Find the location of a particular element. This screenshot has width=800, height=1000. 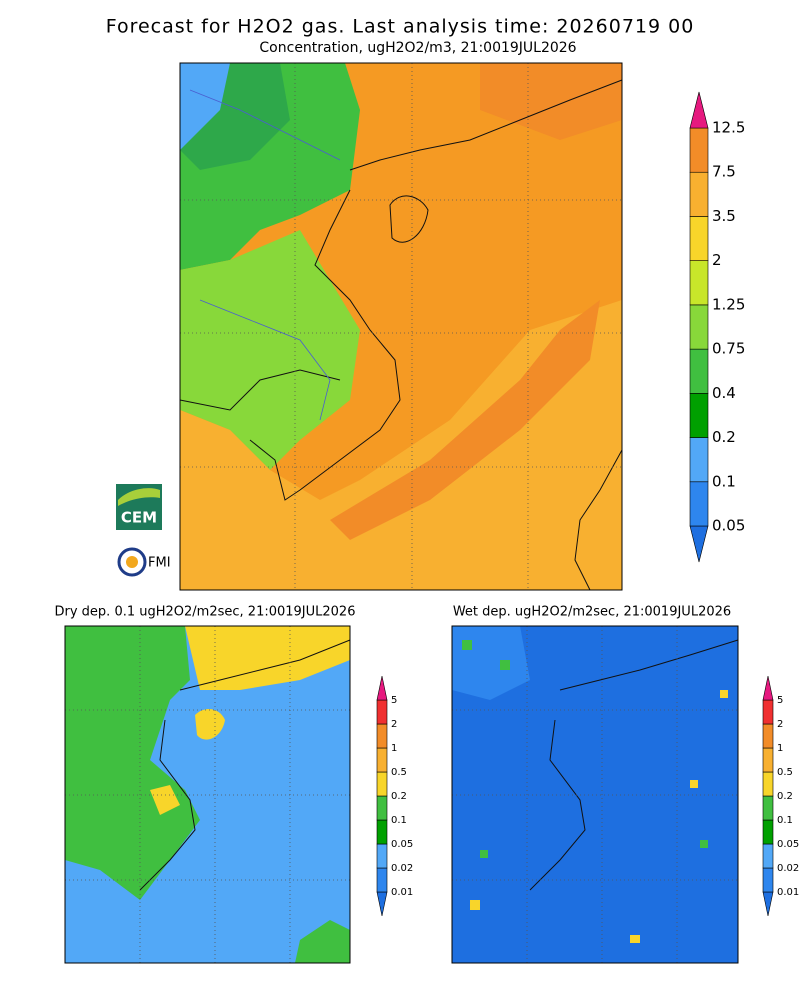

field-blue is located at coordinates (205, 106).